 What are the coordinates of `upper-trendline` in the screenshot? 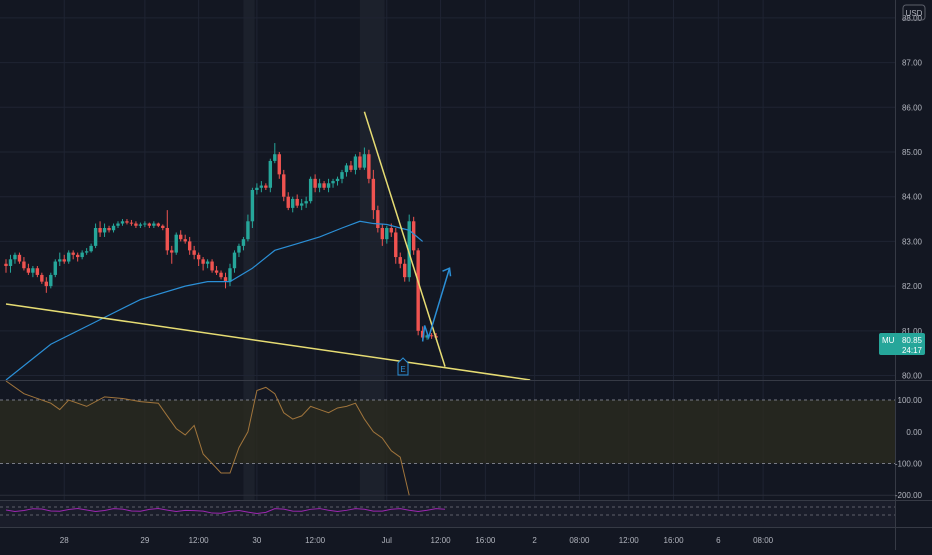 It's located at (404, 239).